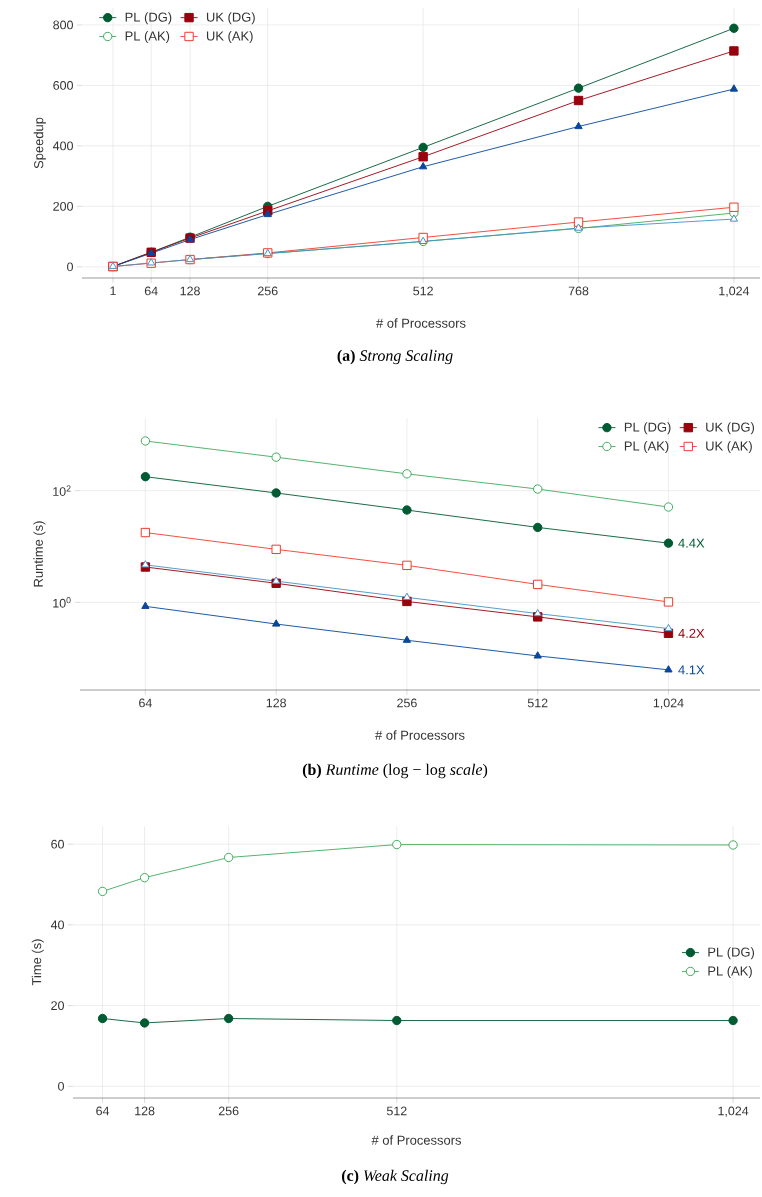  What do you see at coordinates (57, 1006) in the screenshot?
I see `y-tick-label: 20` at bounding box center [57, 1006].